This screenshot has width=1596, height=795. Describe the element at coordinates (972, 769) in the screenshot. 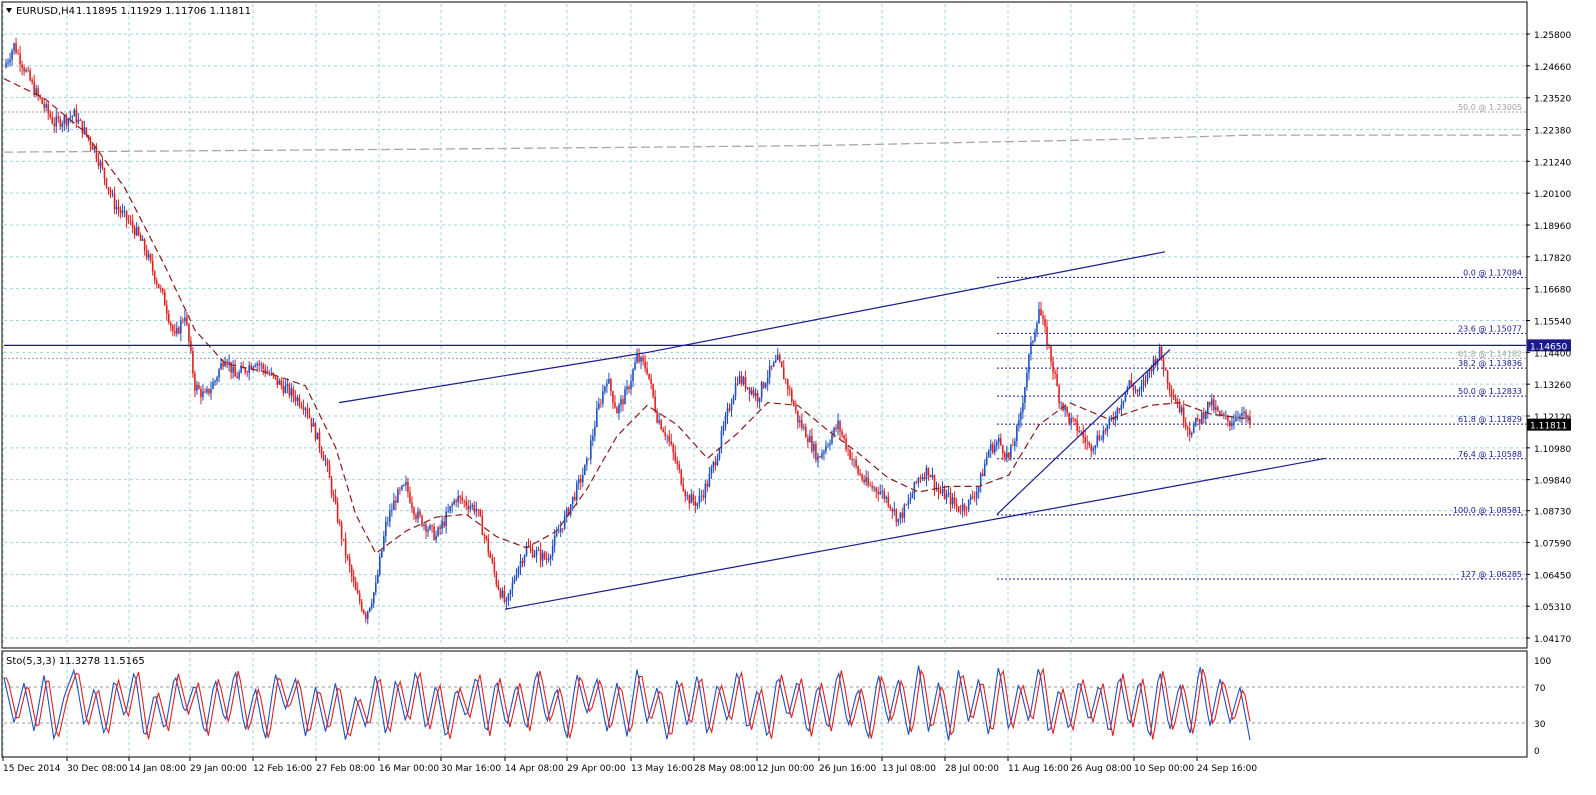

I see `x-tick-label: 28 Jul 00:00` at that location.